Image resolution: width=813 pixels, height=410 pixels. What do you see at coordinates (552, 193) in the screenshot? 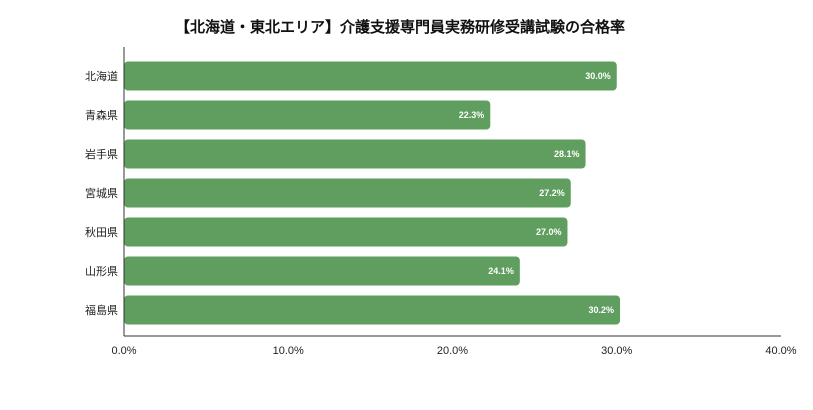
I see `data-label: 27.2%` at bounding box center [552, 193].